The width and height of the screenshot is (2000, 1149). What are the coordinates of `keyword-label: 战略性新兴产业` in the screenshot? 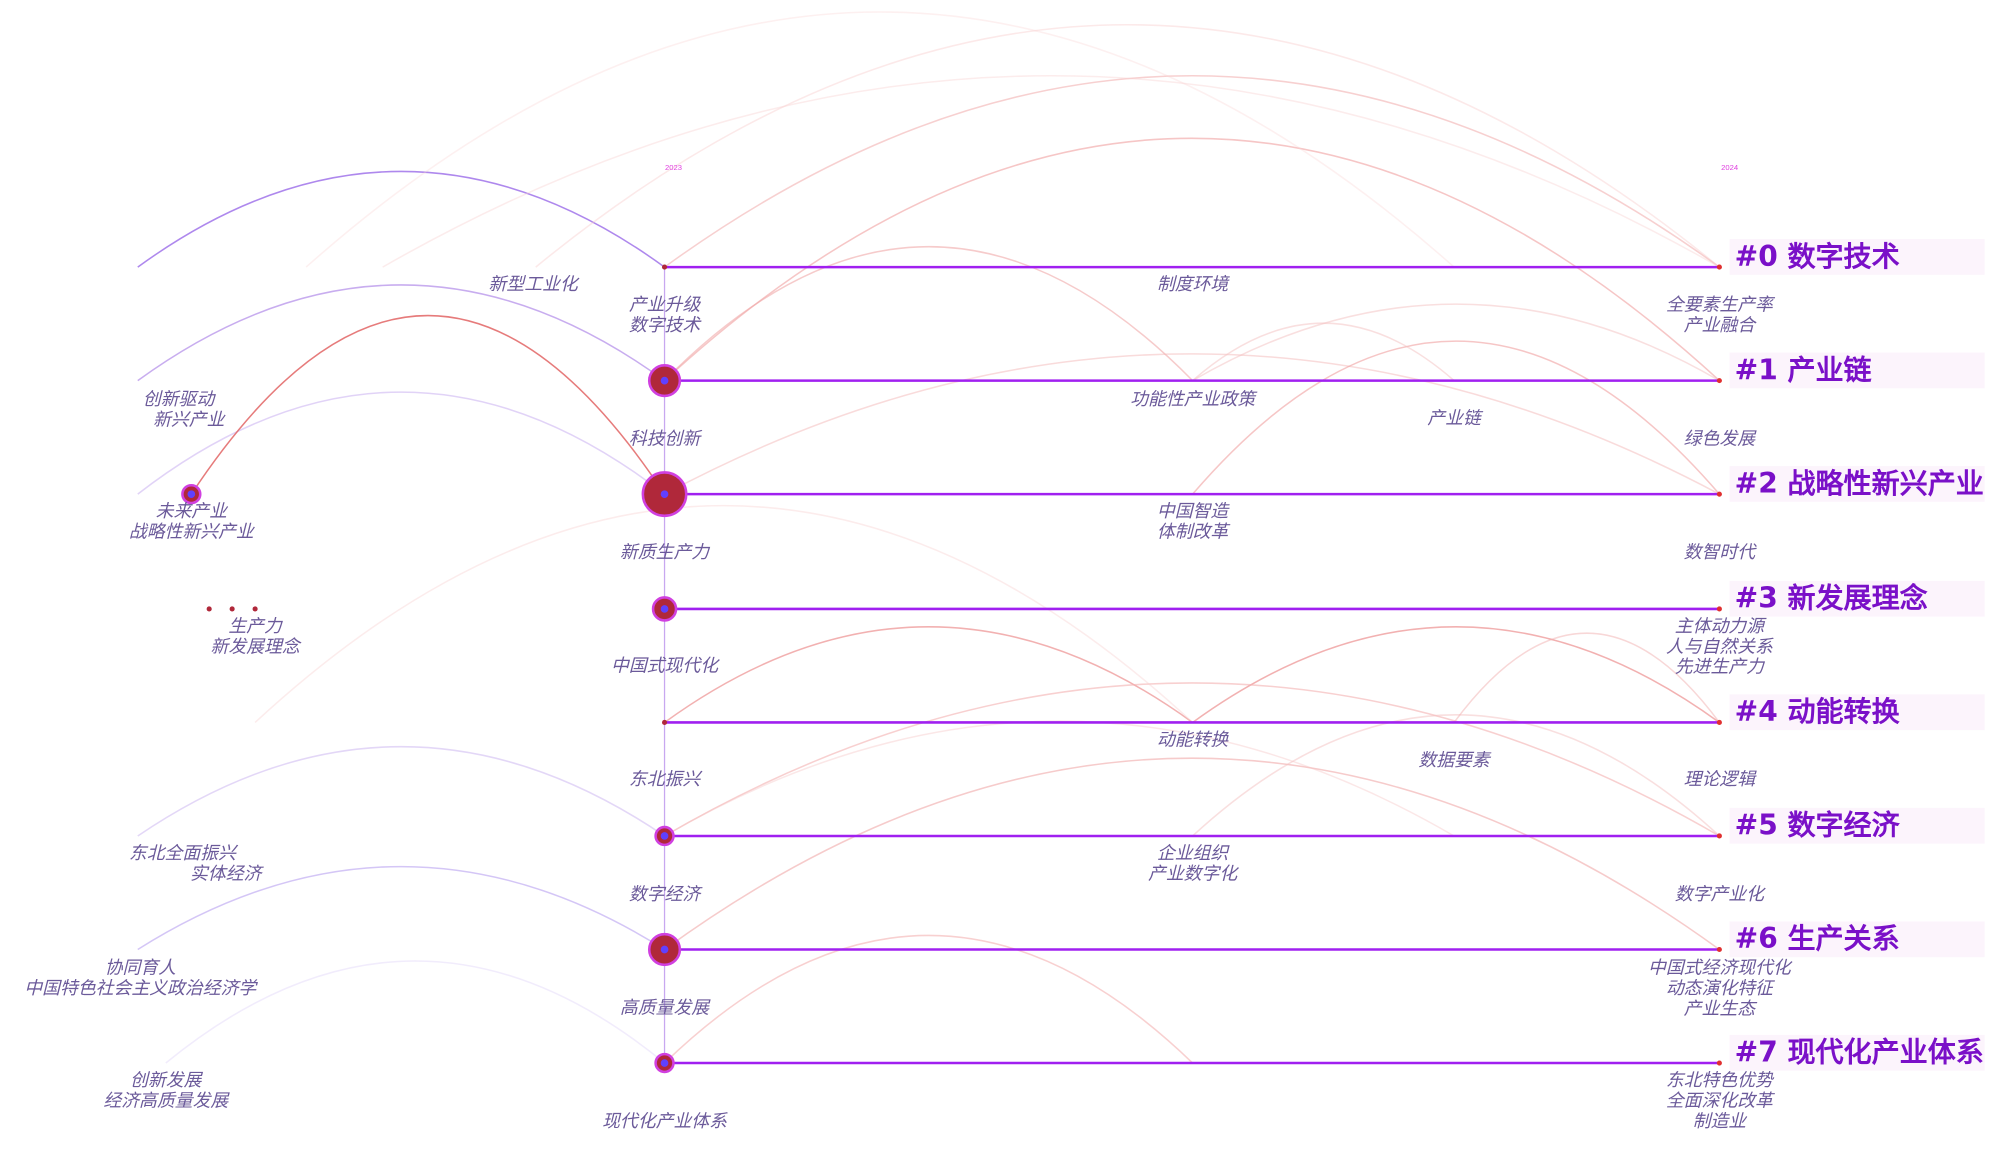 It's located at (192, 532).